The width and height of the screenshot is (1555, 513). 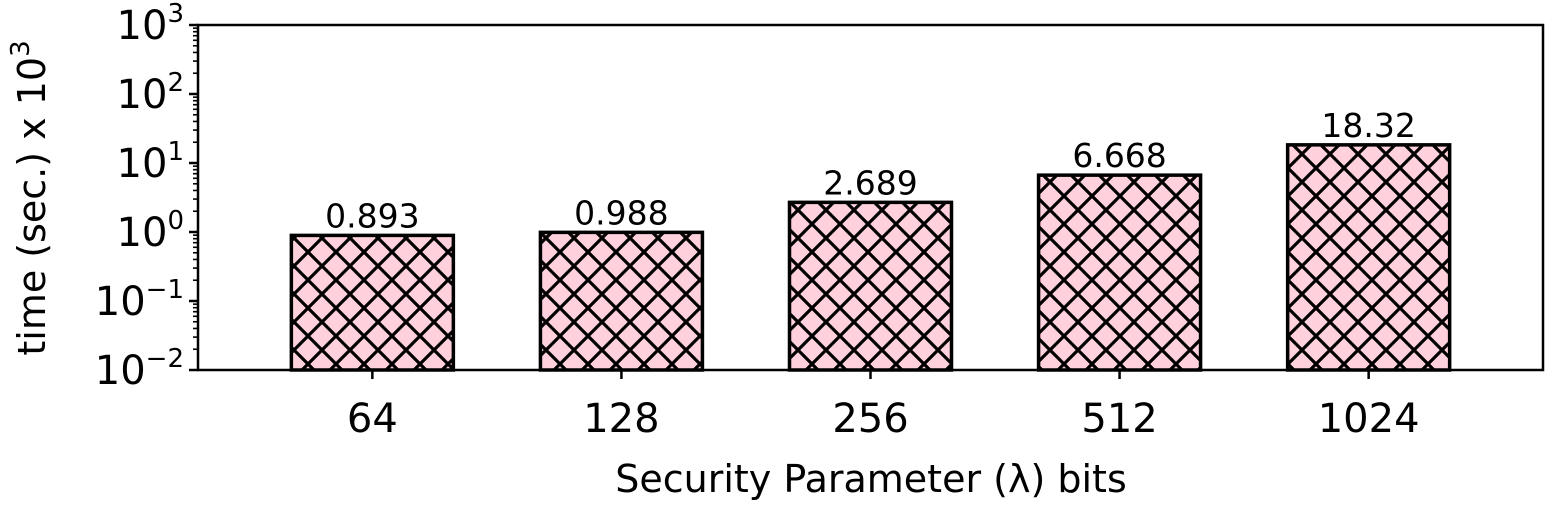 What do you see at coordinates (150, 24) in the screenshot?
I see `y-tick-label: 10³` at bounding box center [150, 24].